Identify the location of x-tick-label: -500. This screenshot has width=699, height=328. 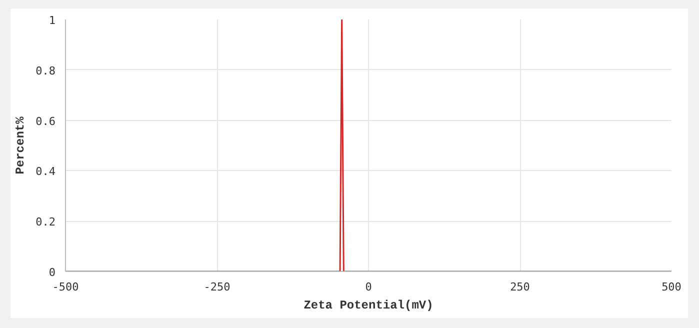
(65, 287).